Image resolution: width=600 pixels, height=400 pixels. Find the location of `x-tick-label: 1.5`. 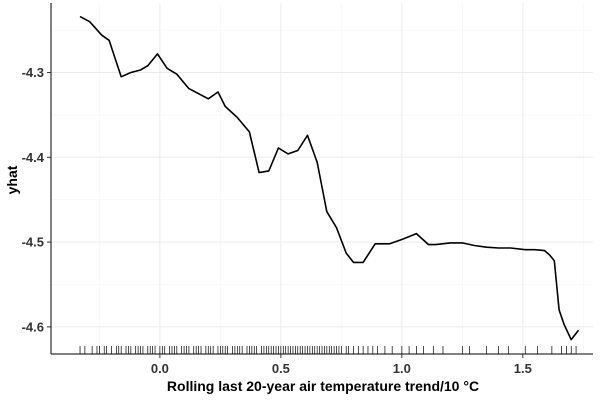

x-tick-label: 1.5 is located at coordinates (523, 368).